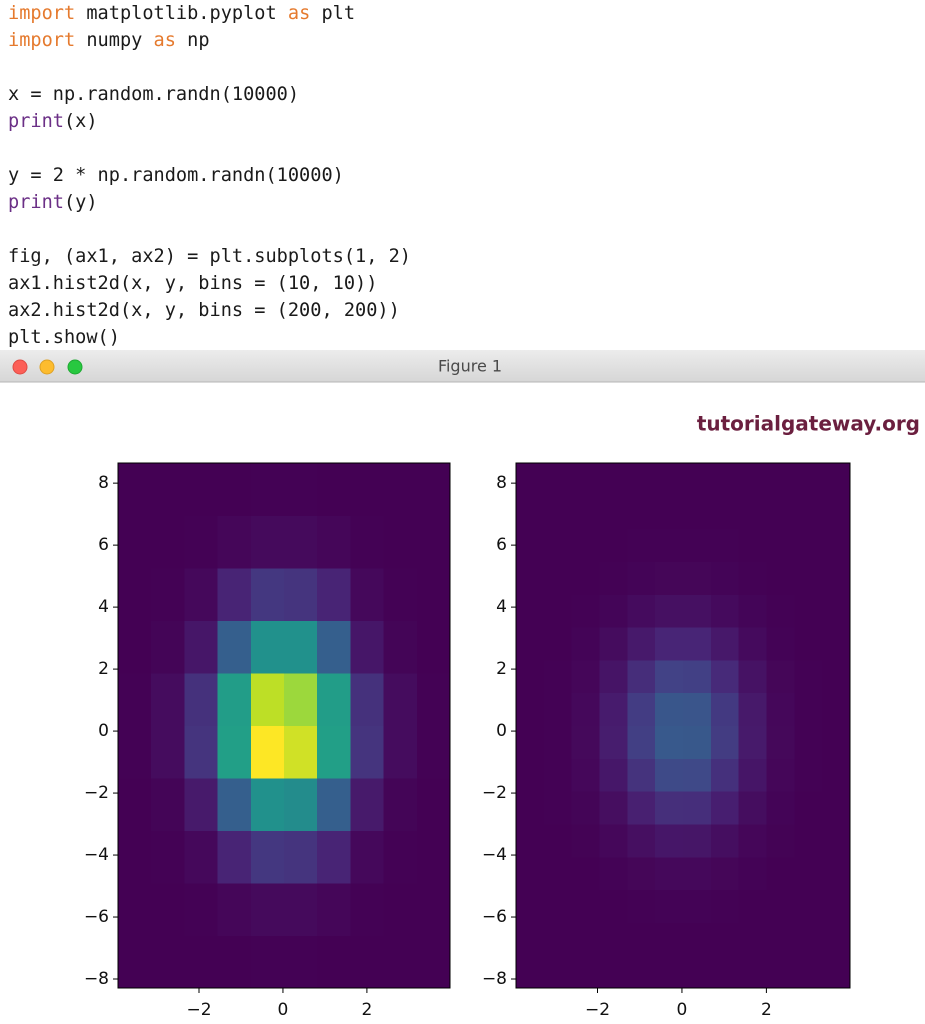 This screenshot has height=1024, width=925. What do you see at coordinates (96, 979) in the screenshot?
I see `y-tick-label: −8` at bounding box center [96, 979].